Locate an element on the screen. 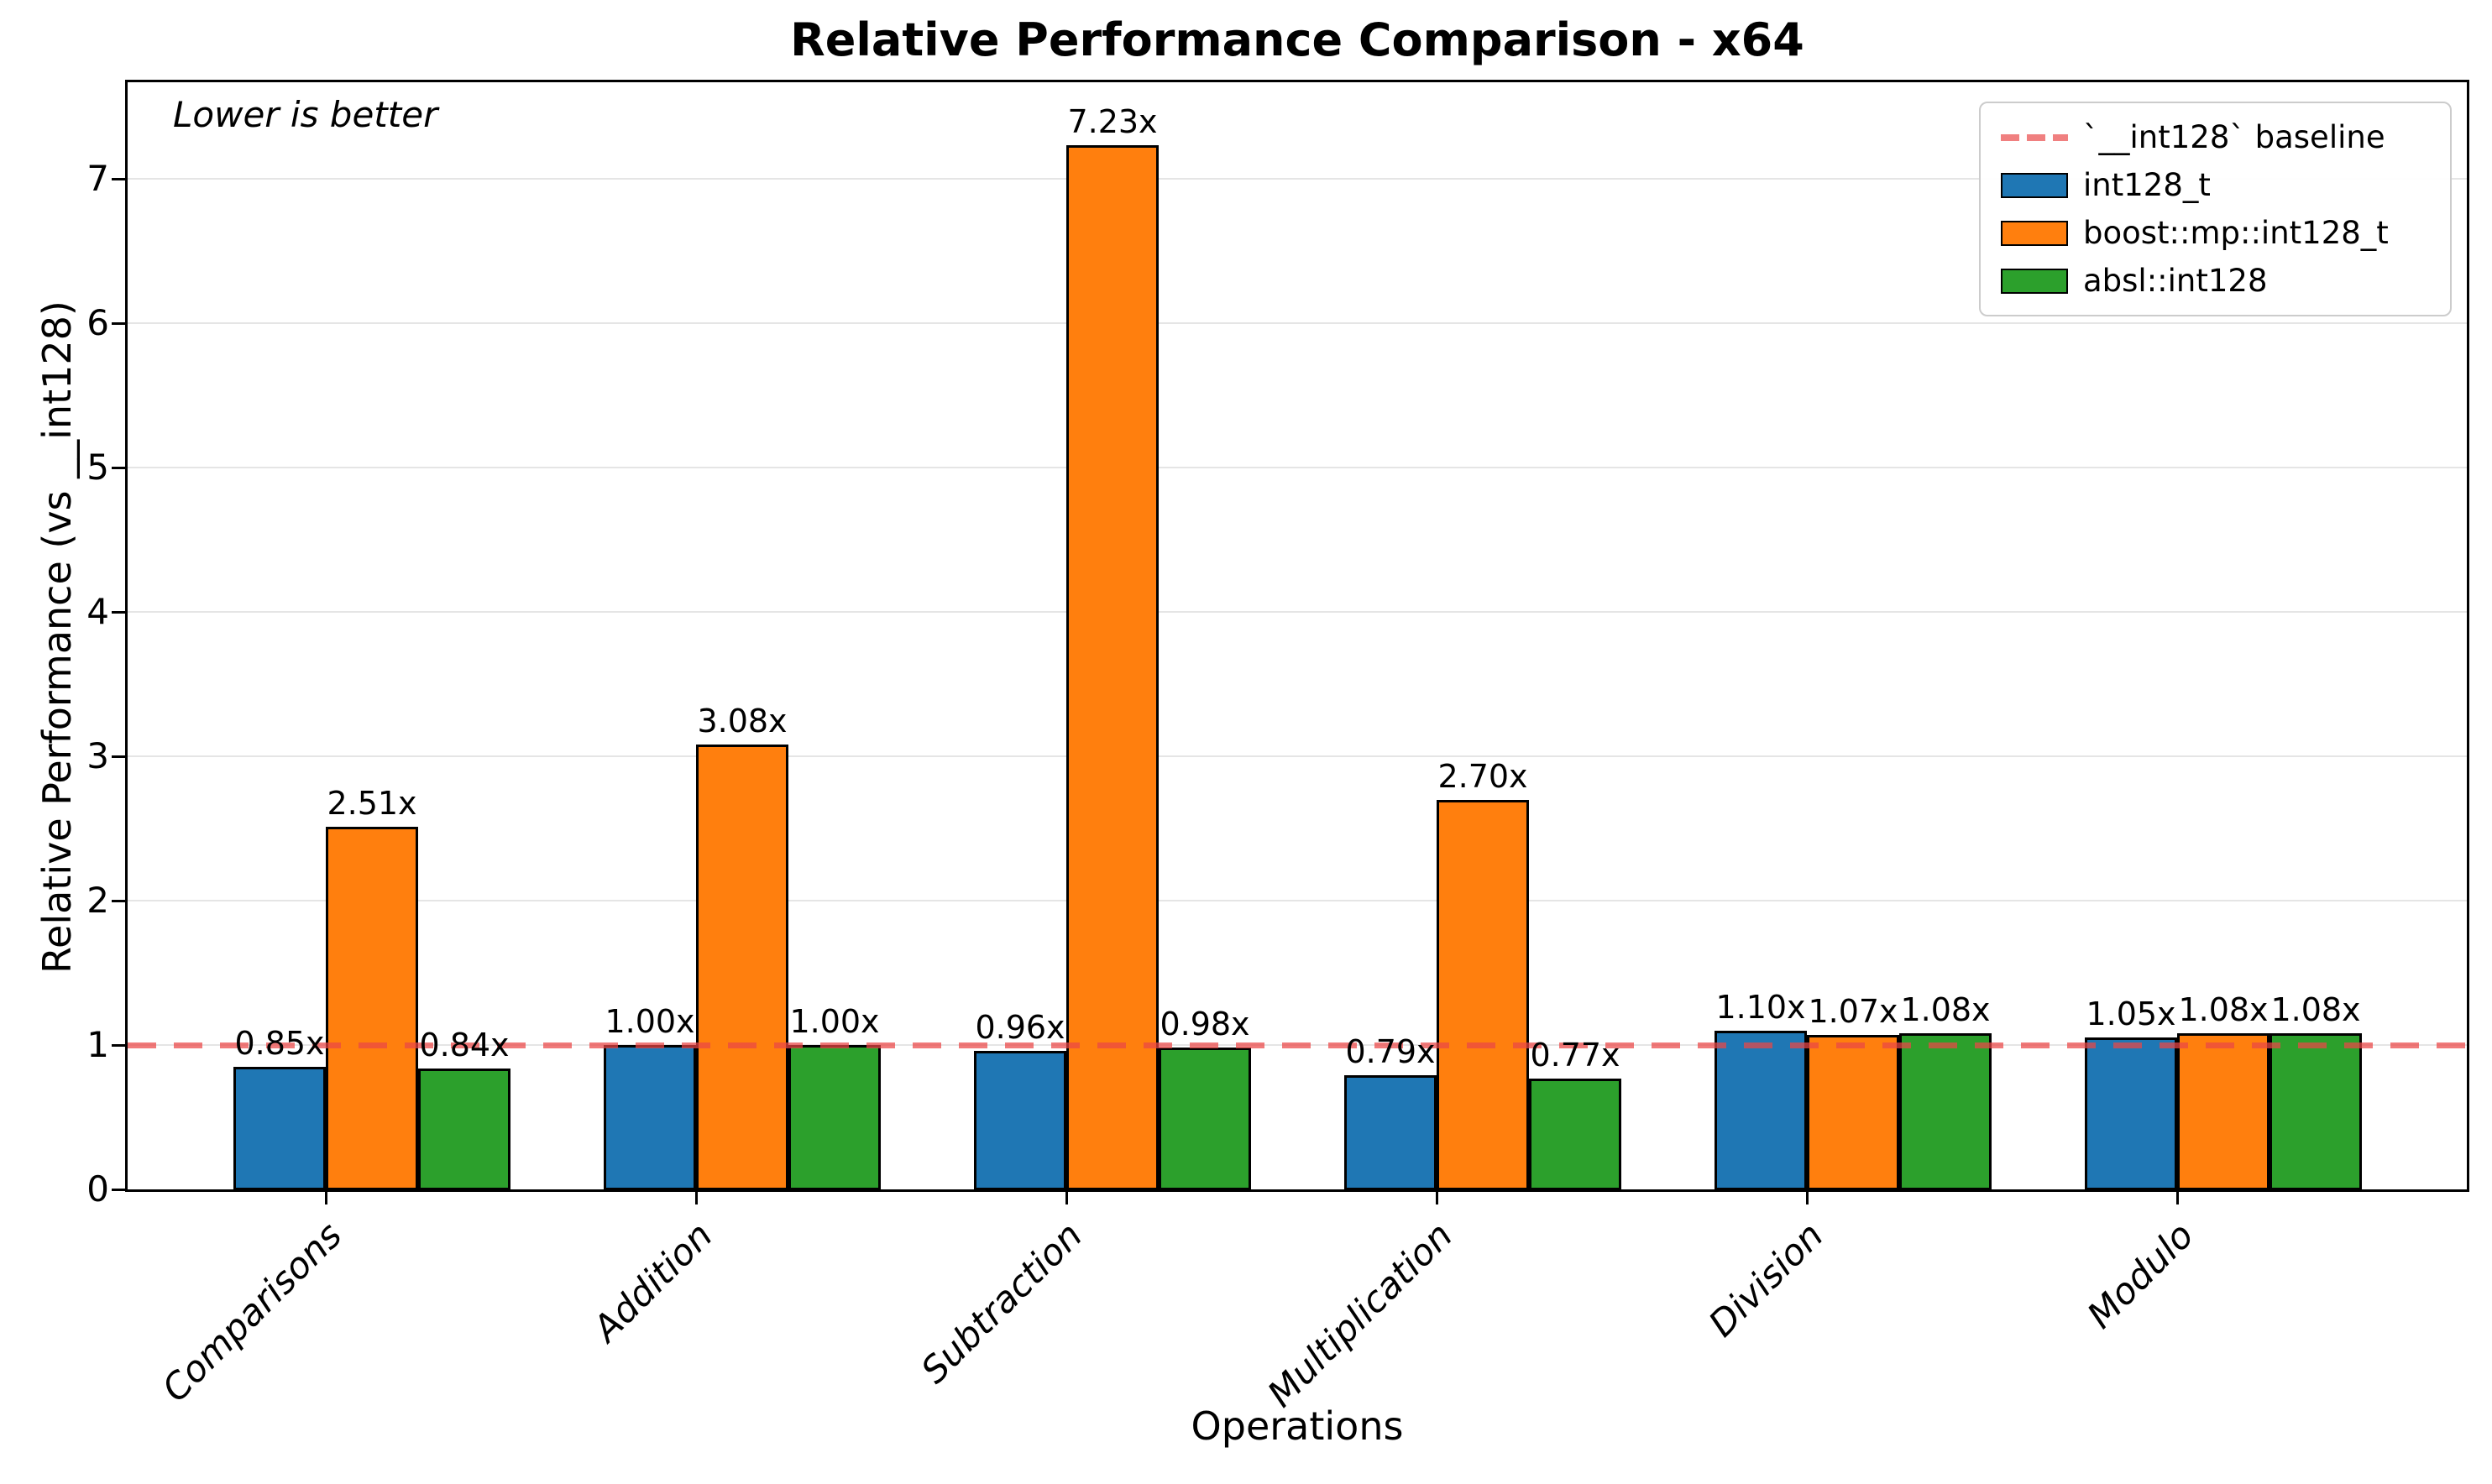  x-tick-label-Subtraction: Subtraction is located at coordinates (1003, 1304).